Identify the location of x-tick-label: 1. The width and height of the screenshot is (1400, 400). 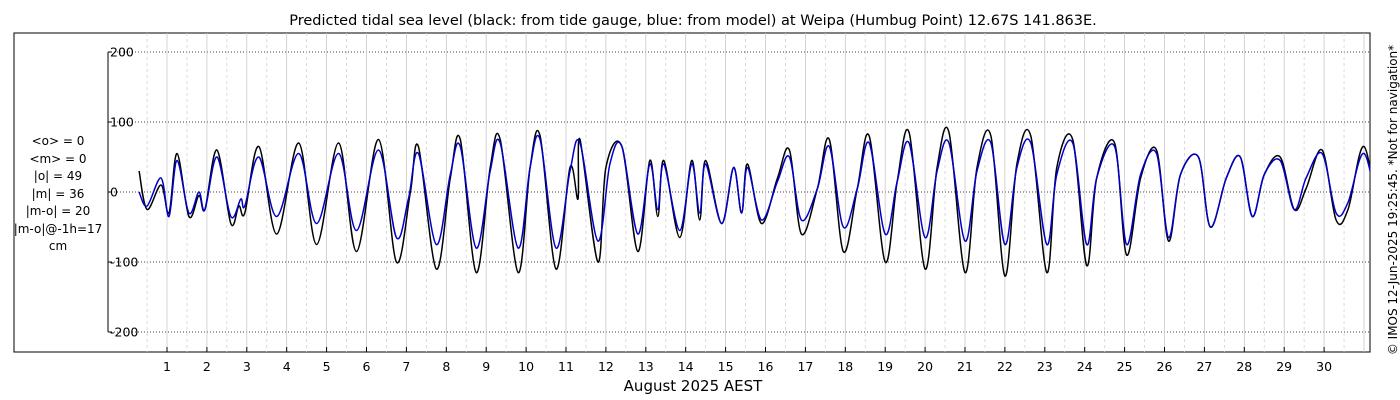
(167, 366).